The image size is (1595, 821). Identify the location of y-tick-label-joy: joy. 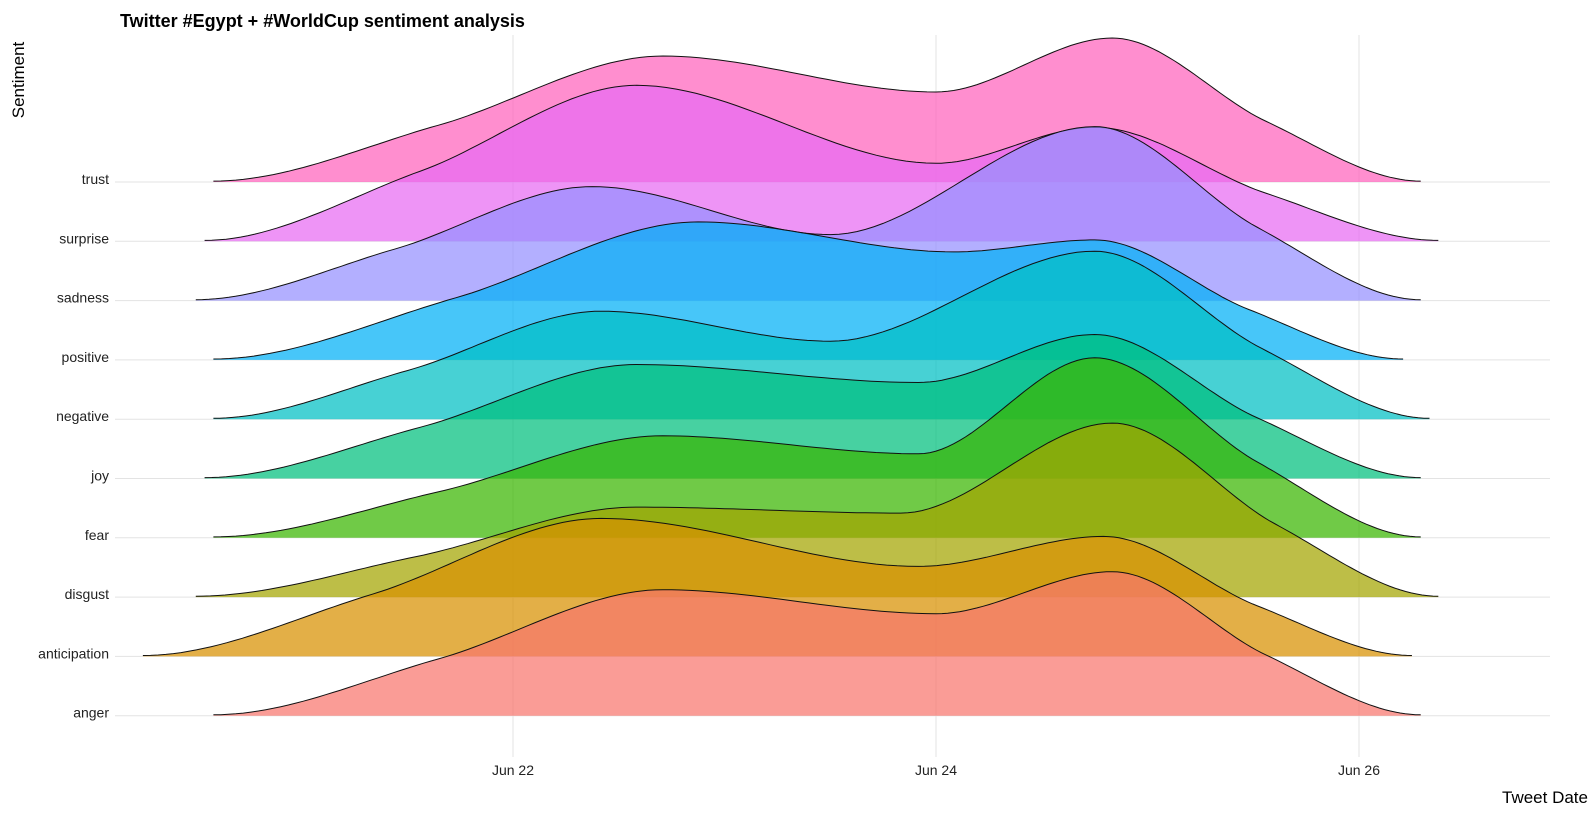
(99, 476).